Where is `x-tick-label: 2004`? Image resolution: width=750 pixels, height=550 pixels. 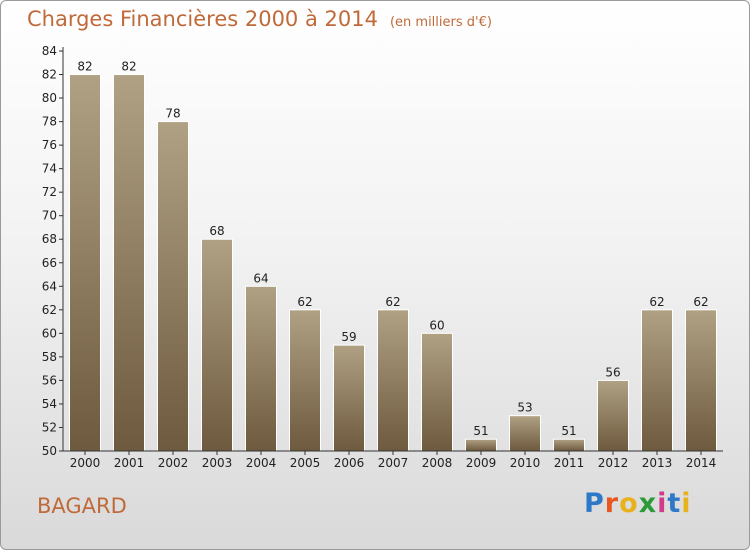 x-tick-label: 2004 is located at coordinates (261, 463).